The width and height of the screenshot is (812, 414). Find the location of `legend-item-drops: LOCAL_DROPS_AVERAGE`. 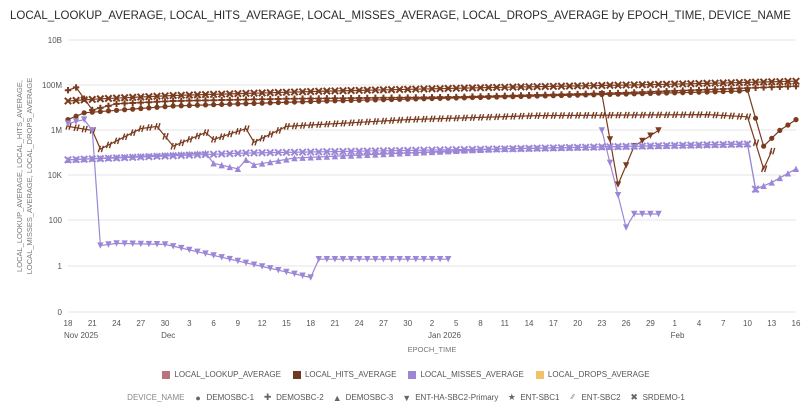

legend-item-drops: LOCAL_DROPS_AVERAGE is located at coordinates (592, 374).